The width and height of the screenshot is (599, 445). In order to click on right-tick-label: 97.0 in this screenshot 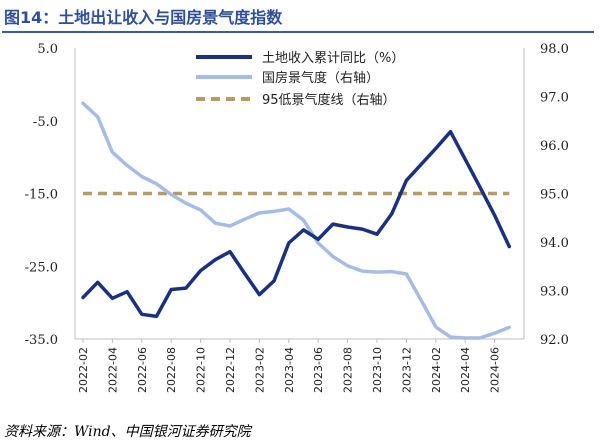, I will do `click(554, 98)`.